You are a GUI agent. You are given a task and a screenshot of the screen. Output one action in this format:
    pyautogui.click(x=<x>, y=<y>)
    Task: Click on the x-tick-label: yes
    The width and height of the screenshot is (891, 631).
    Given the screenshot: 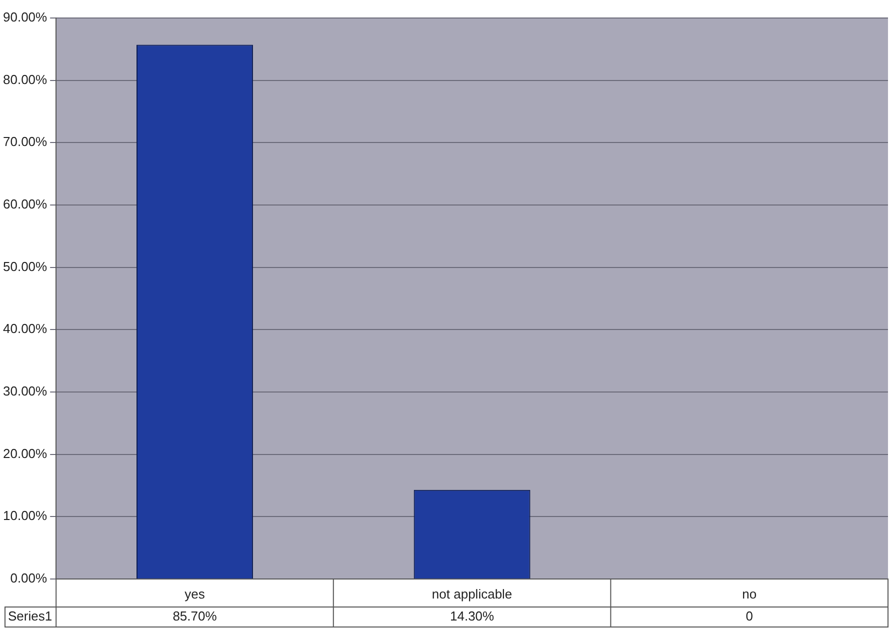 What is the action you would take?
    pyautogui.click(x=195, y=594)
    